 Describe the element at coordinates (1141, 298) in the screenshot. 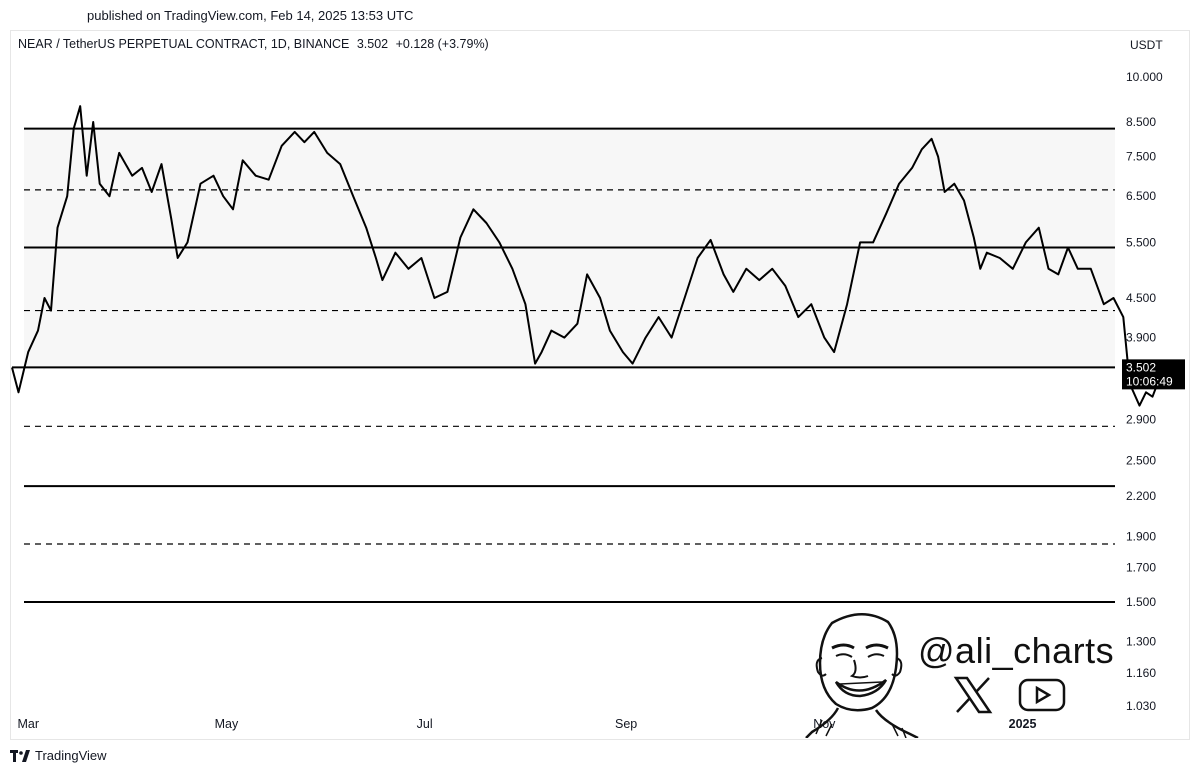

I see `price-tick-label: 4.500` at that location.